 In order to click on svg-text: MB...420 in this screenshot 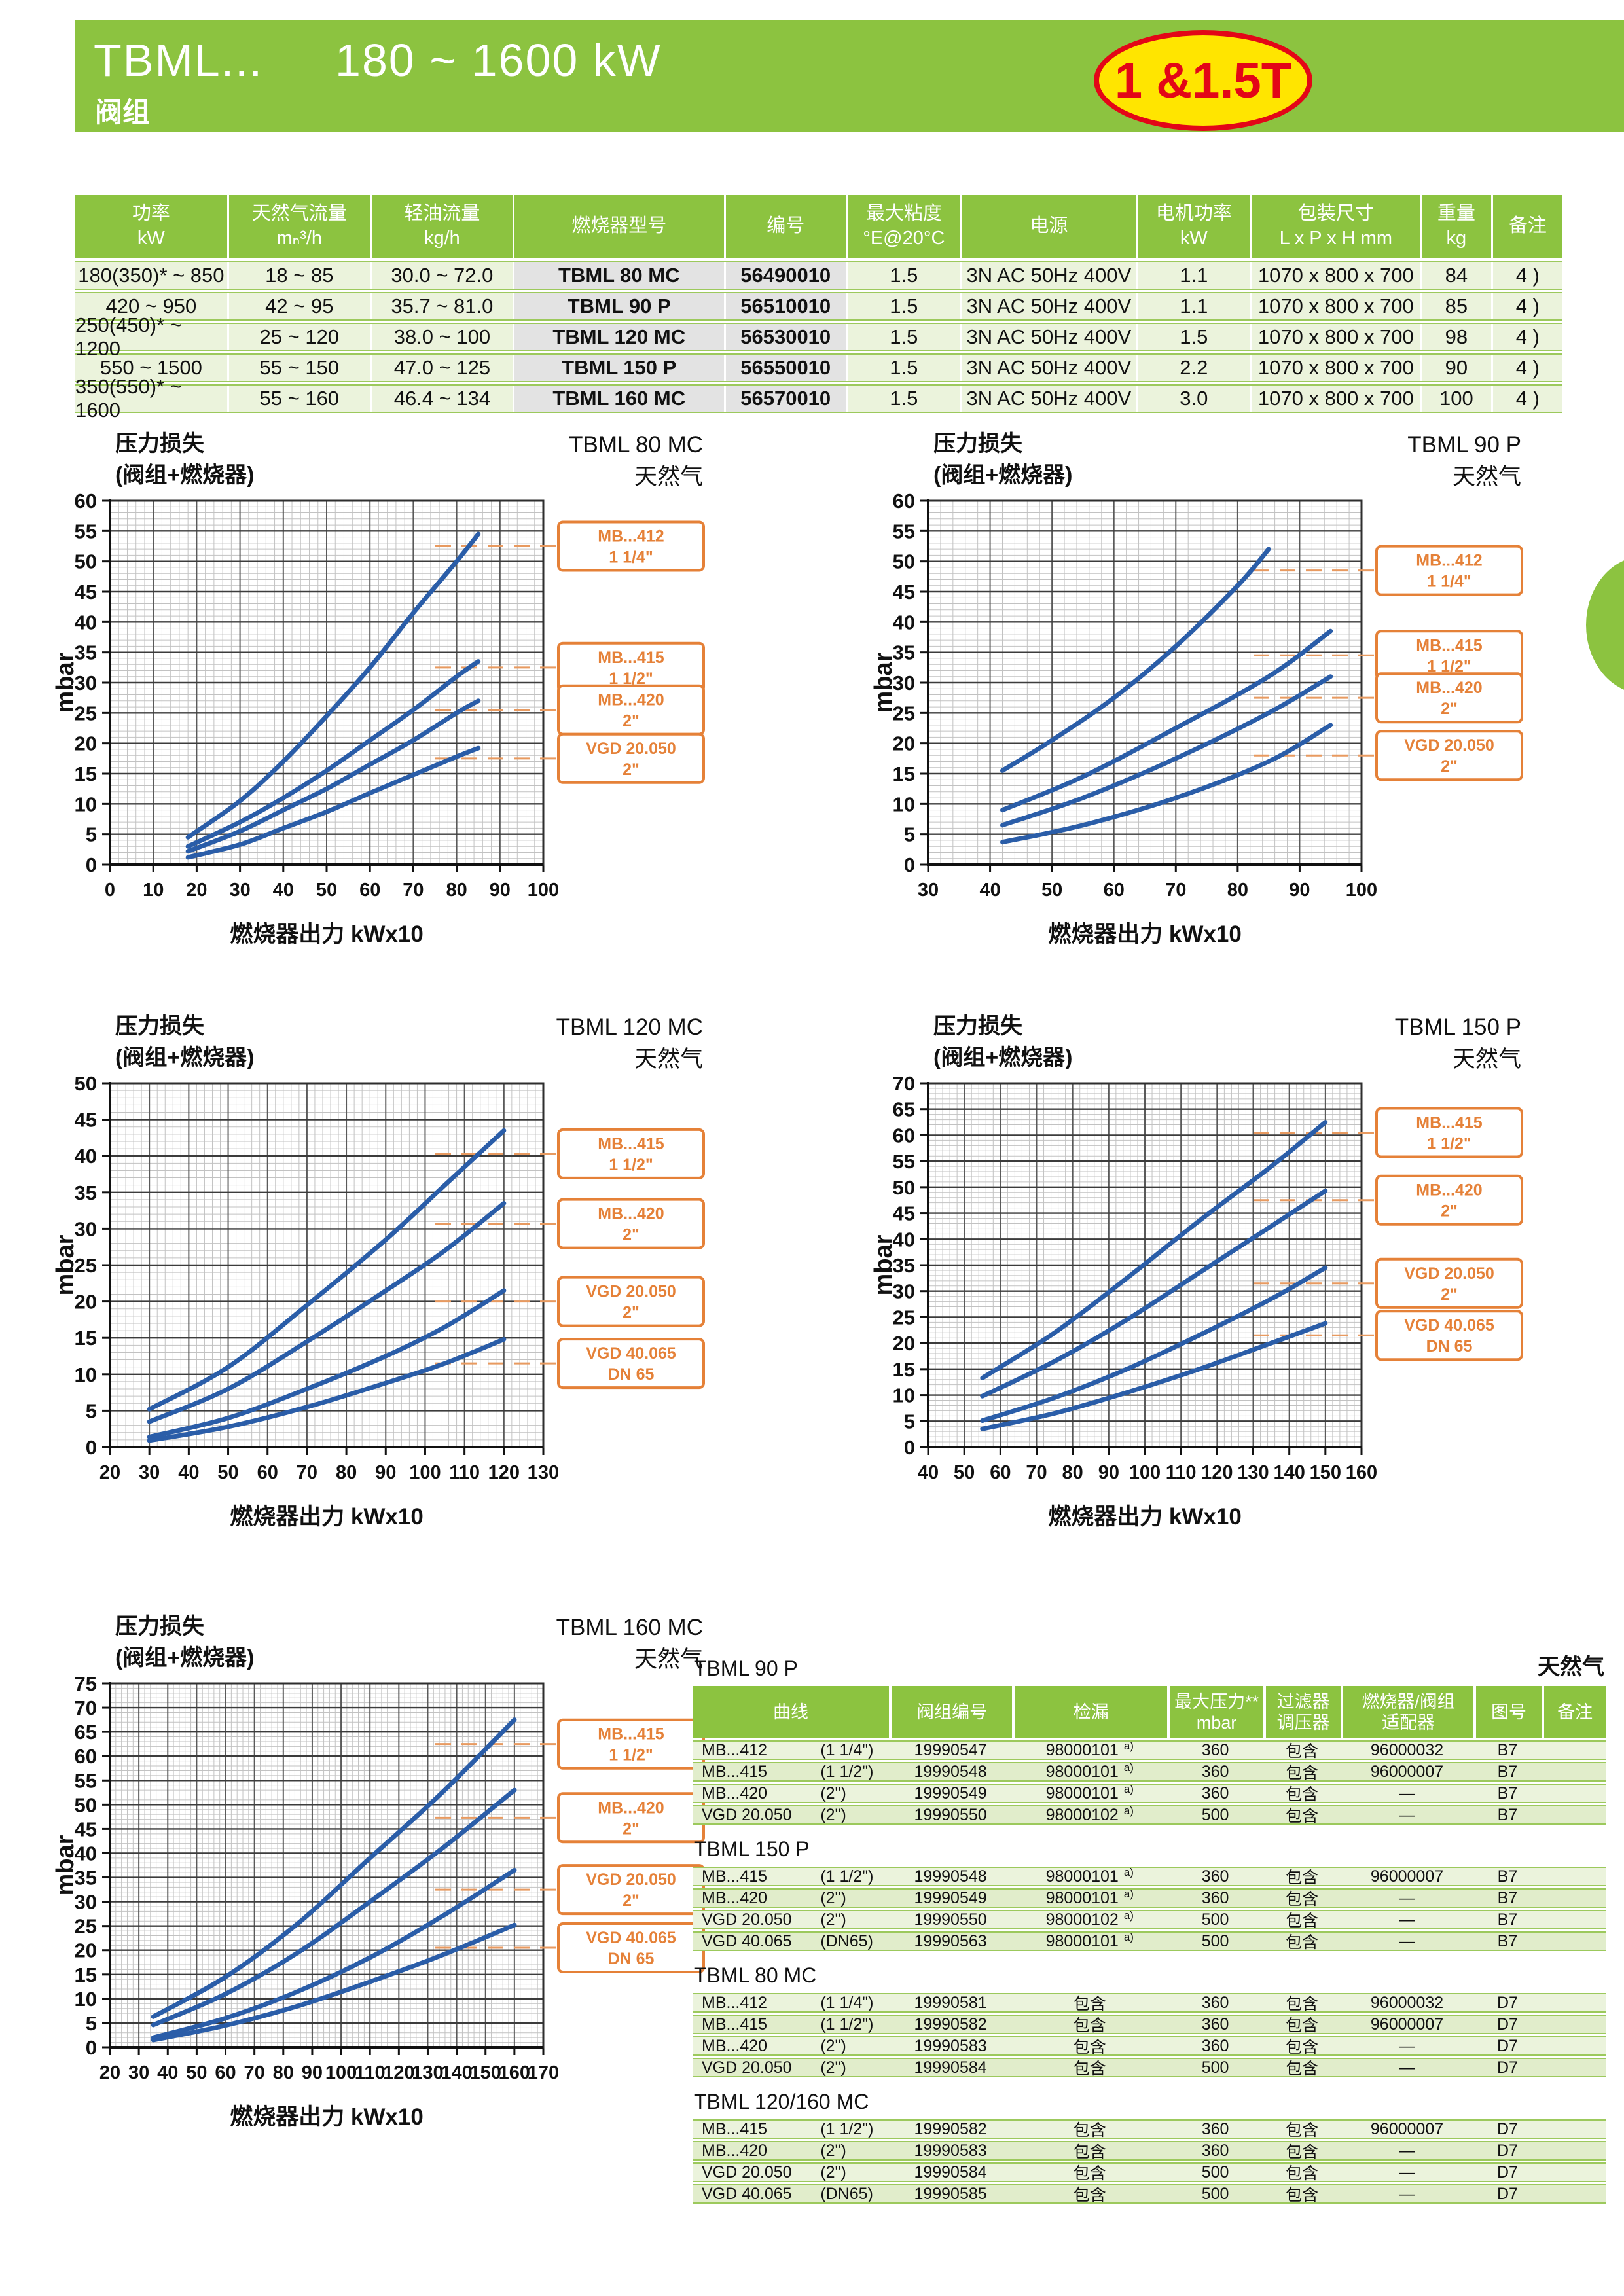, I will do `click(1449, 1190)`.